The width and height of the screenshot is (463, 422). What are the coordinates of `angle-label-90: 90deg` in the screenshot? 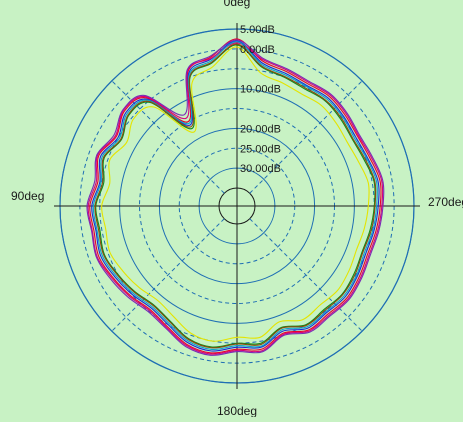 It's located at (27, 196).